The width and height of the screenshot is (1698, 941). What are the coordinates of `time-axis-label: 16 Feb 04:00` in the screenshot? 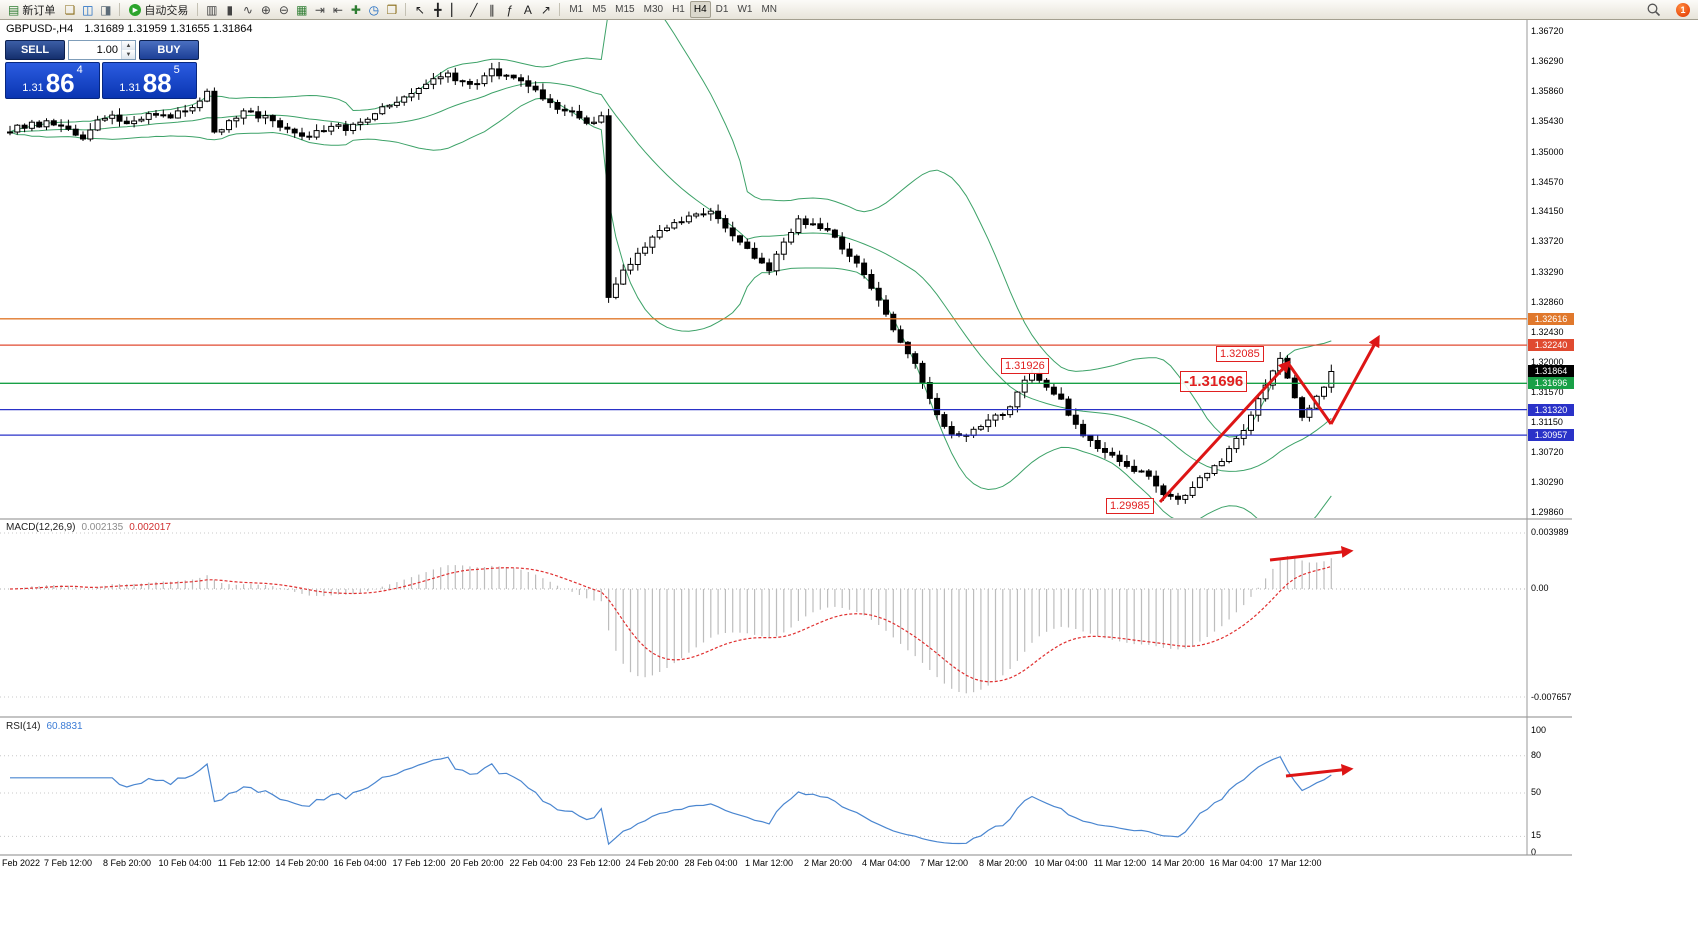 It's located at (360, 863).